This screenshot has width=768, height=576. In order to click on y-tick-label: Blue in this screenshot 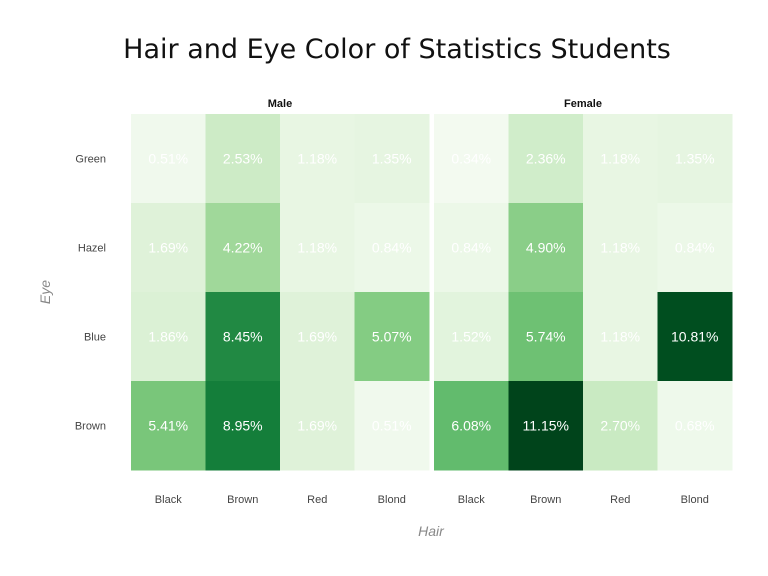, I will do `click(95, 338)`.